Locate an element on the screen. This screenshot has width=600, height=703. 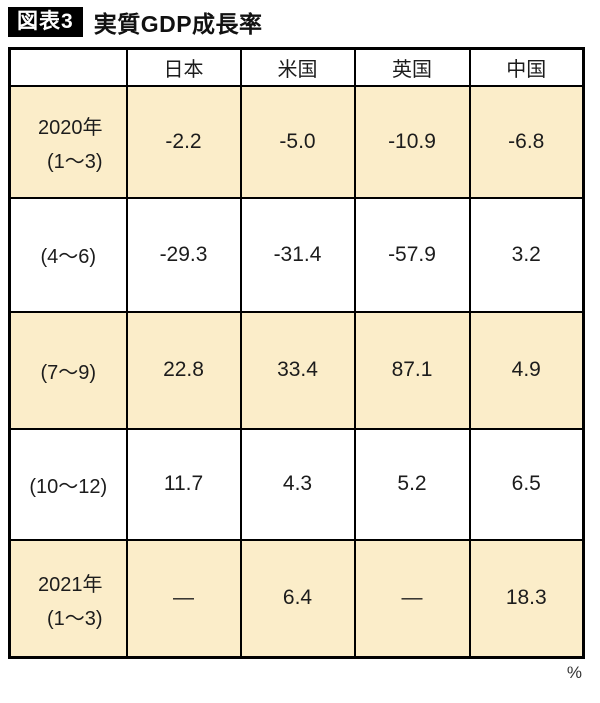
cell-japan: 22.8 is located at coordinates (183, 370).